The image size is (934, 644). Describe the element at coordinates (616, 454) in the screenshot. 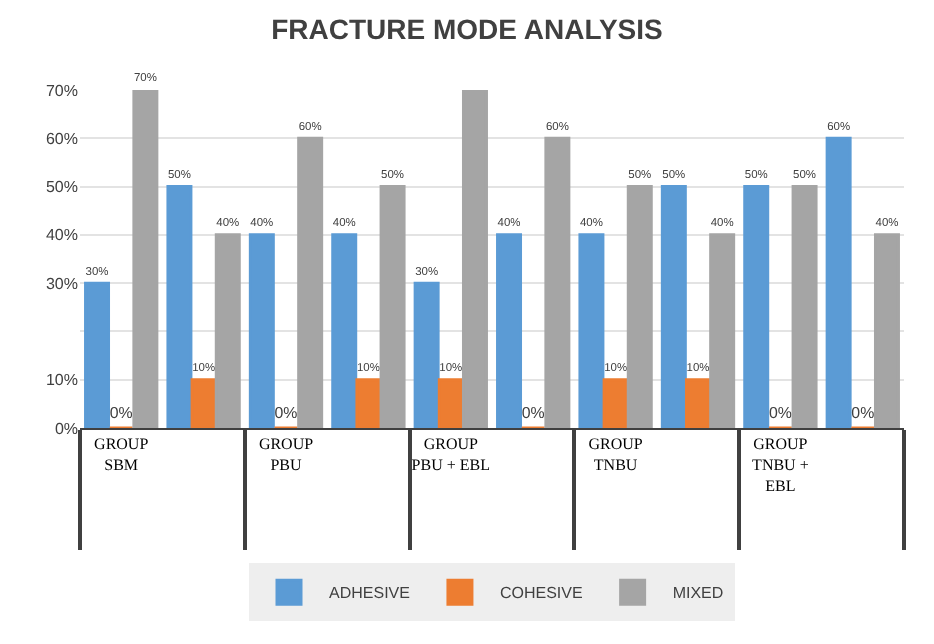

I see `x-tick-label: GROUP TNBU` at that location.